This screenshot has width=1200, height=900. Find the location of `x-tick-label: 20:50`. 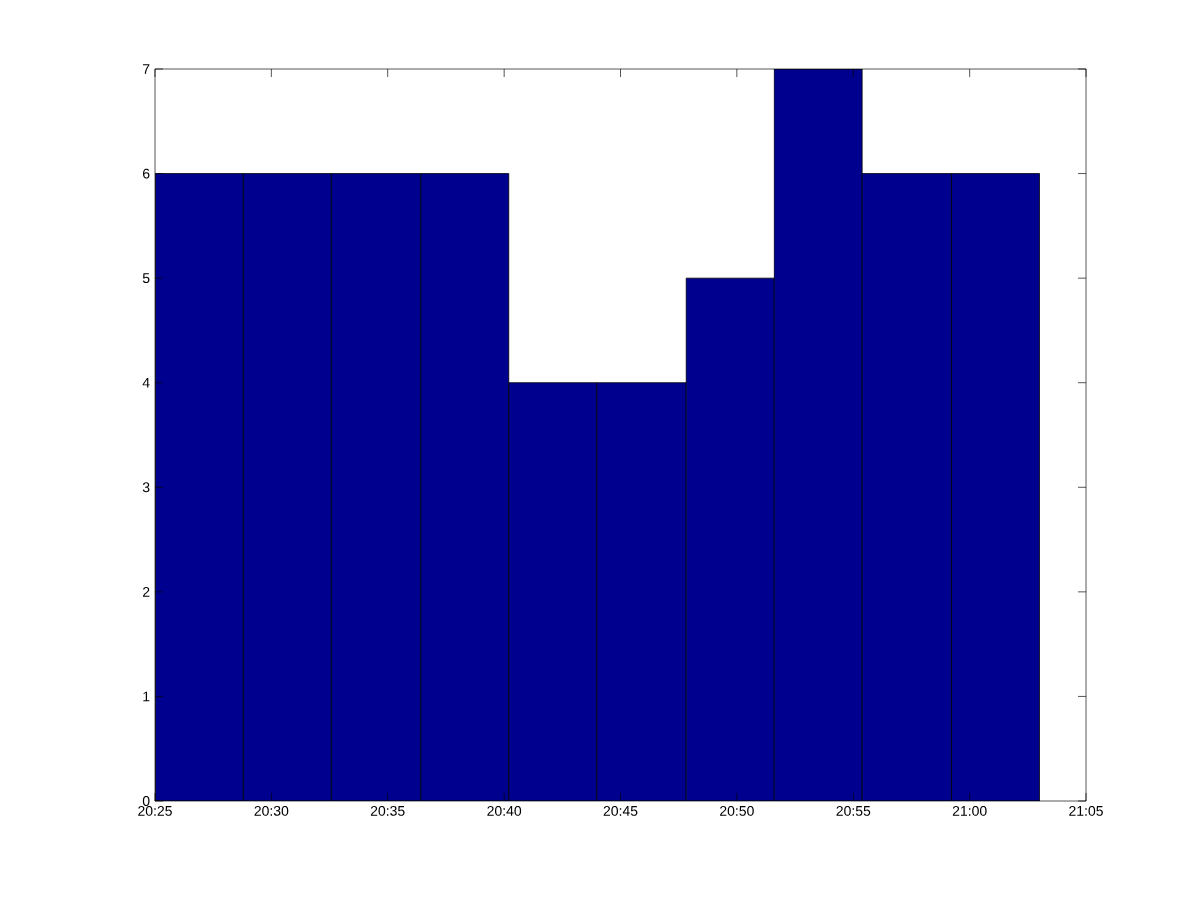

x-tick-label: 20:50 is located at coordinates (737, 810).